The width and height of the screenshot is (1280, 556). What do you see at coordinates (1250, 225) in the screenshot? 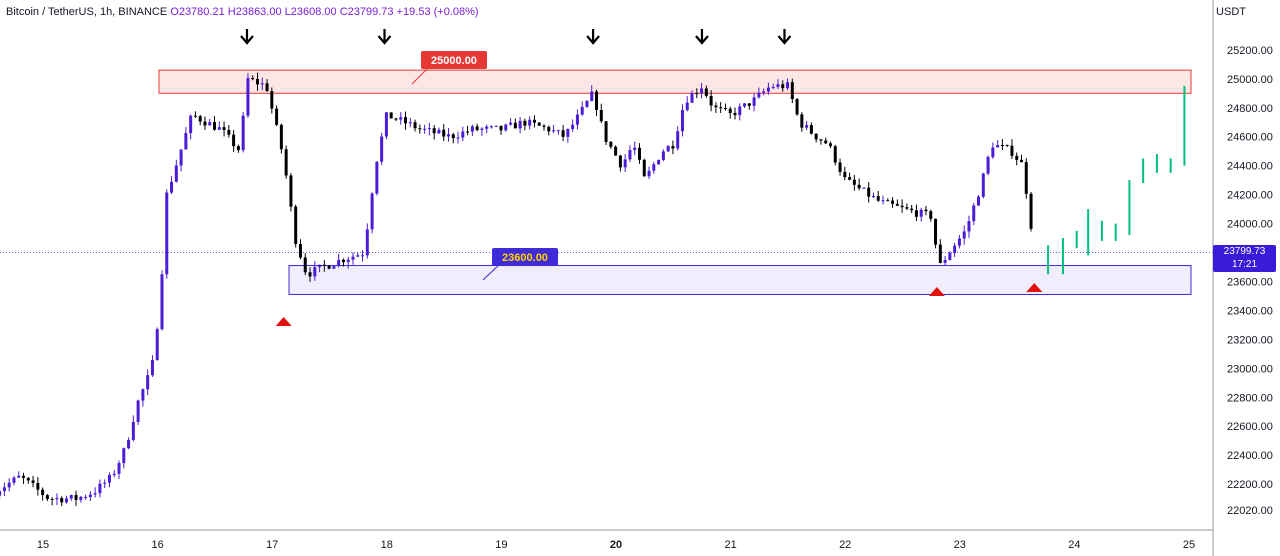
I see `y-tick-label: 24000.00` at bounding box center [1250, 225].